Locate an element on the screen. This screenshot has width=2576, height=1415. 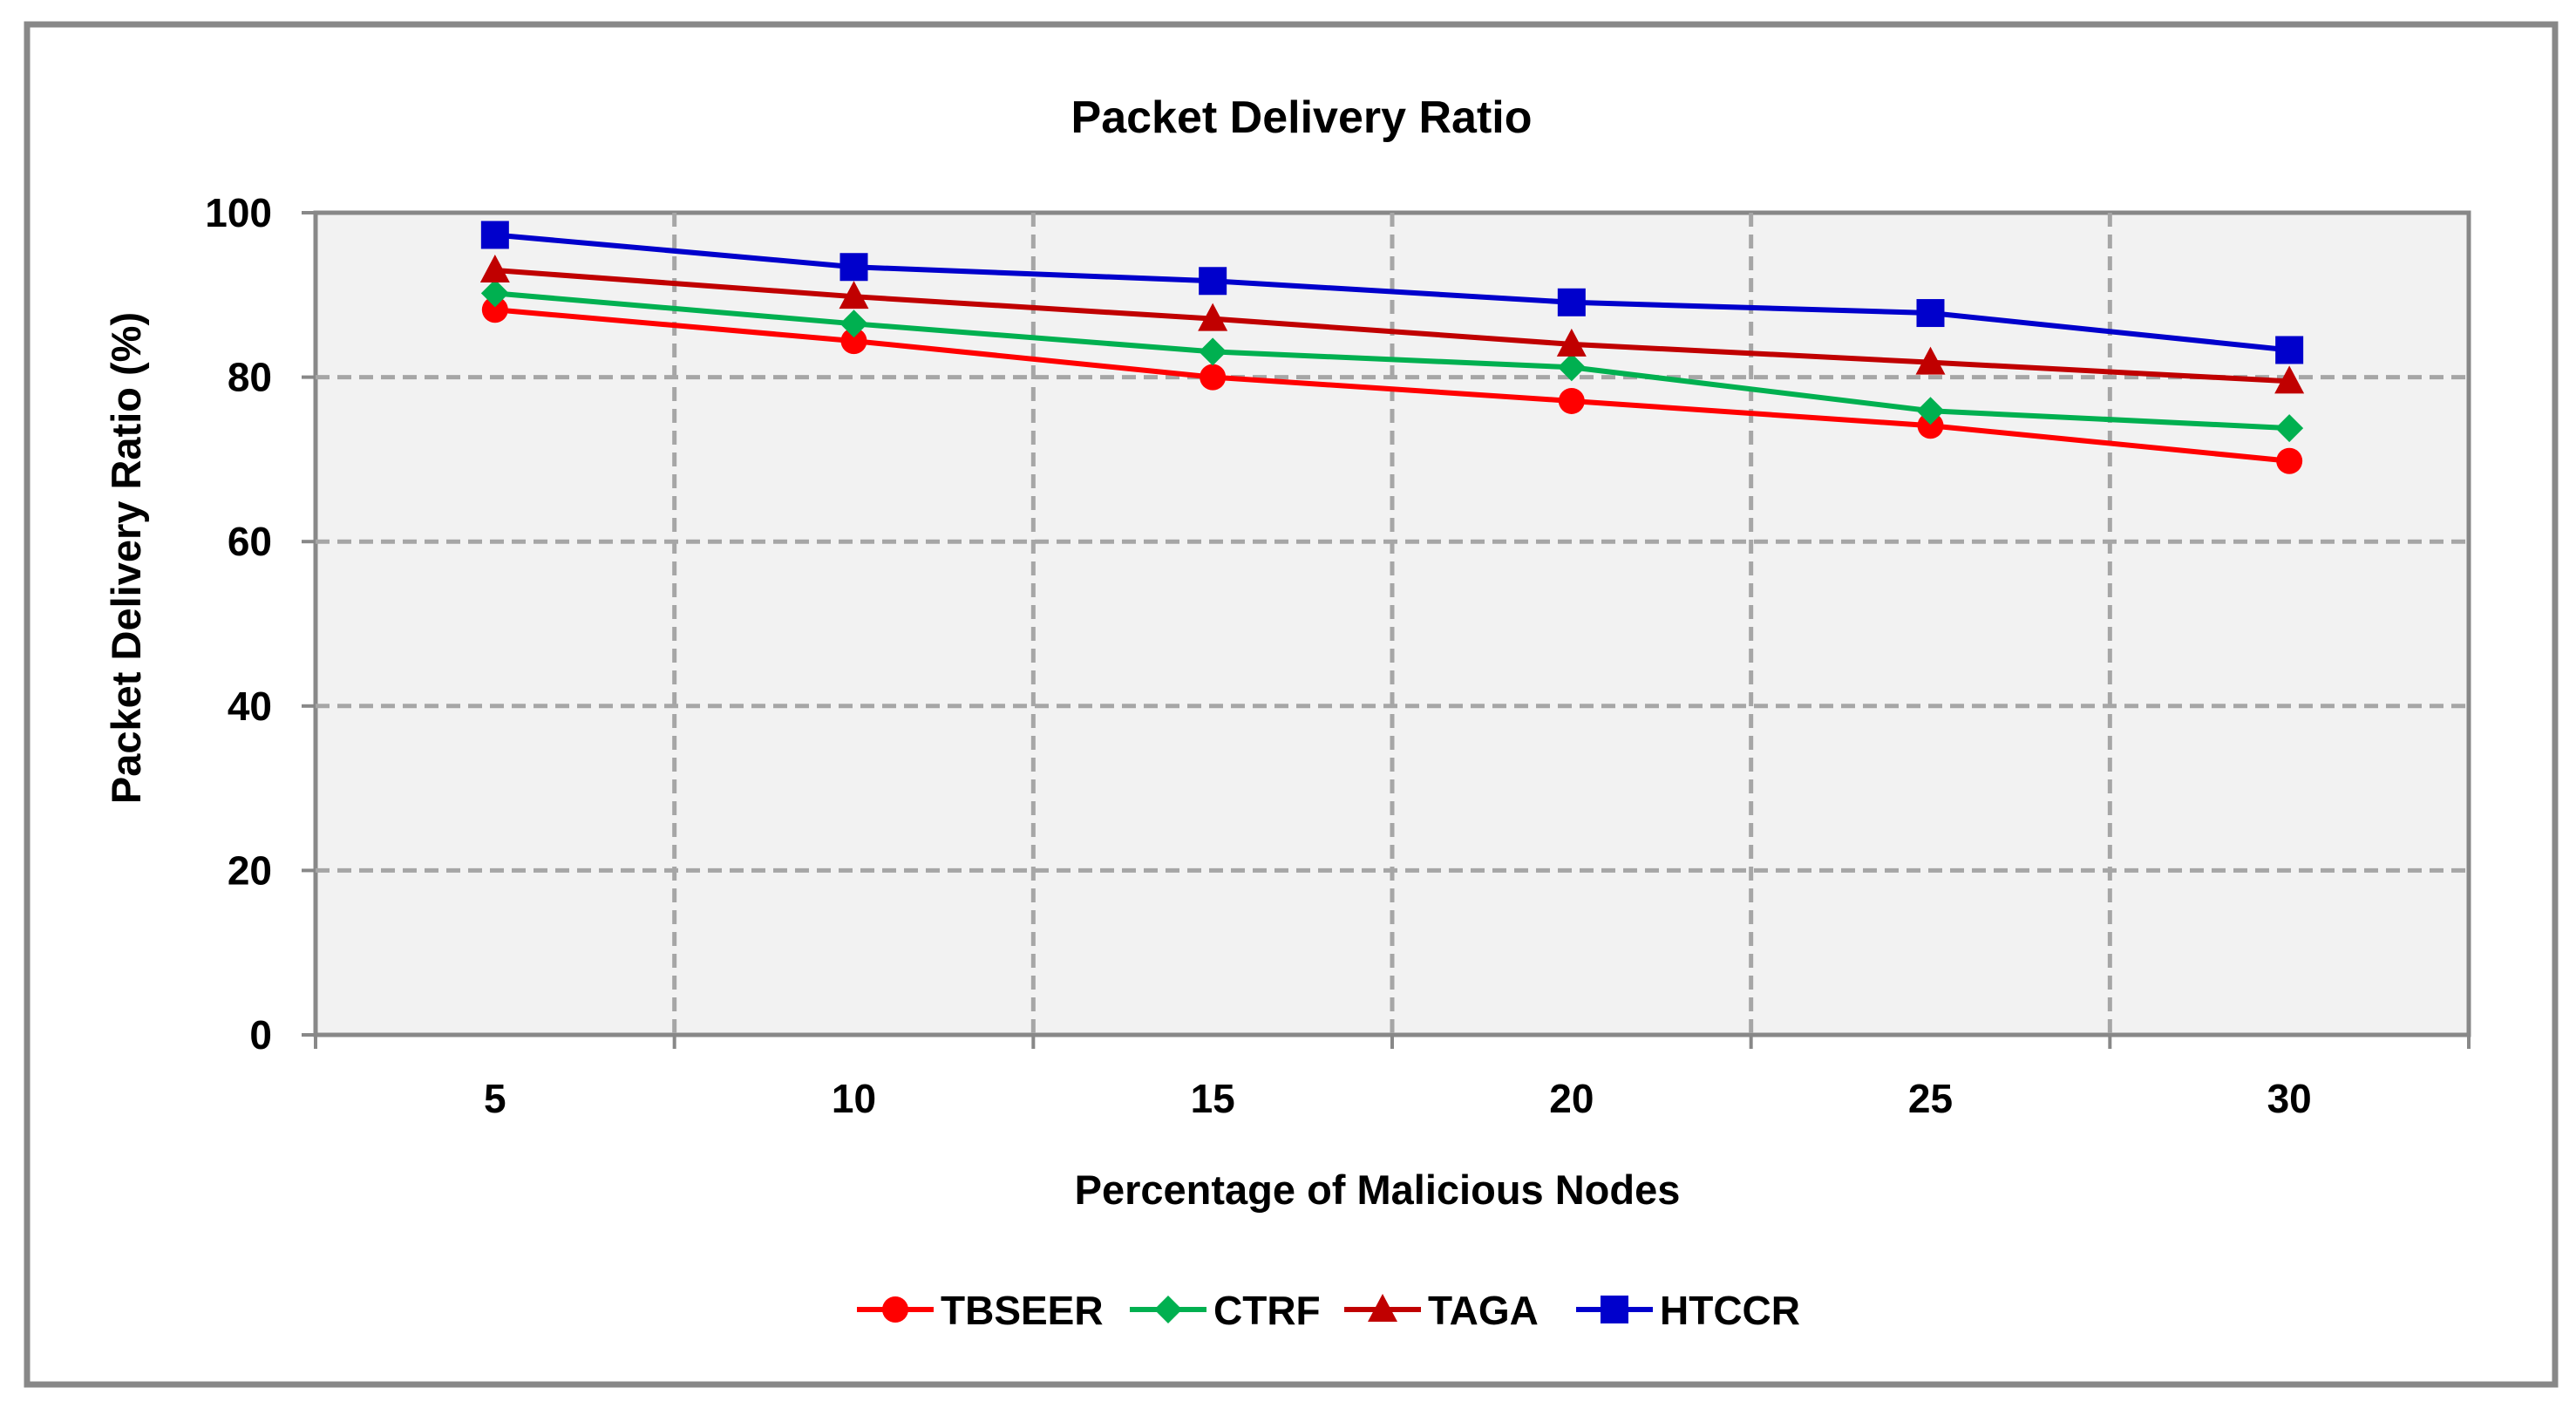
legend-item-tbseer: TBSEER is located at coordinates (980, 1310).